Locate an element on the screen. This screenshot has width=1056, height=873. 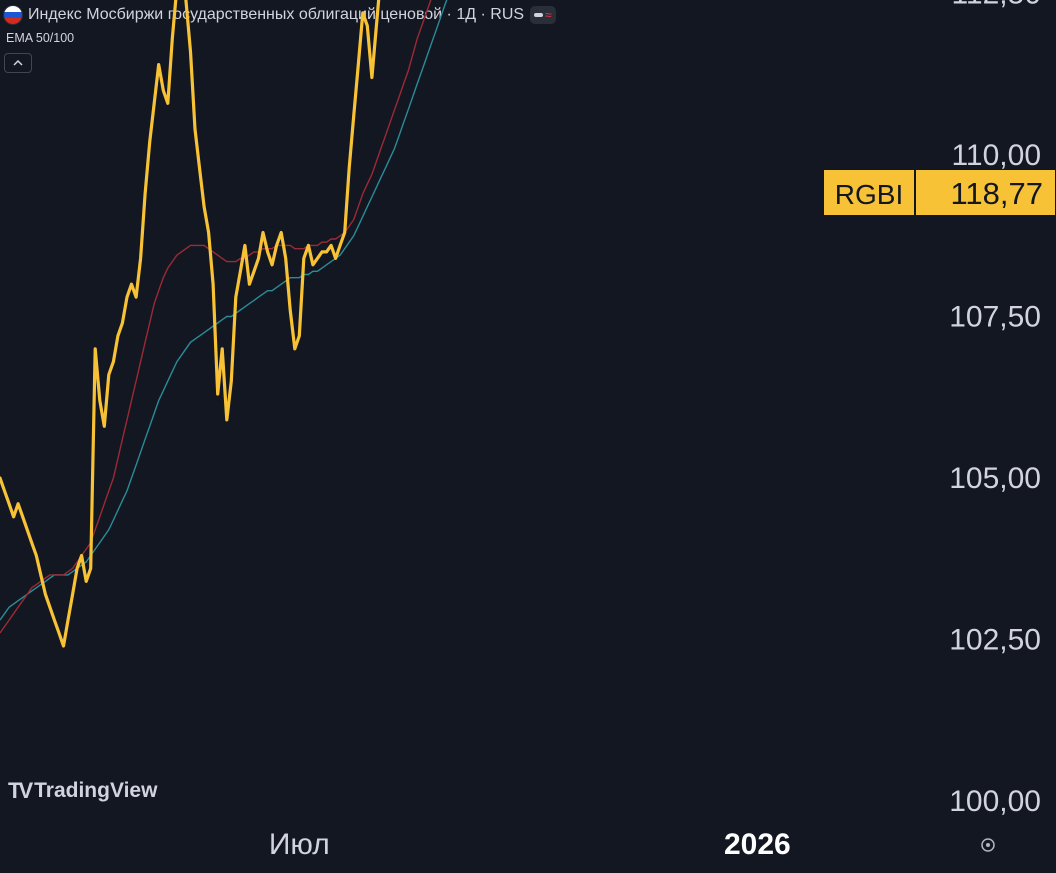
collapse-legend-button is located at coordinates (18, 63).